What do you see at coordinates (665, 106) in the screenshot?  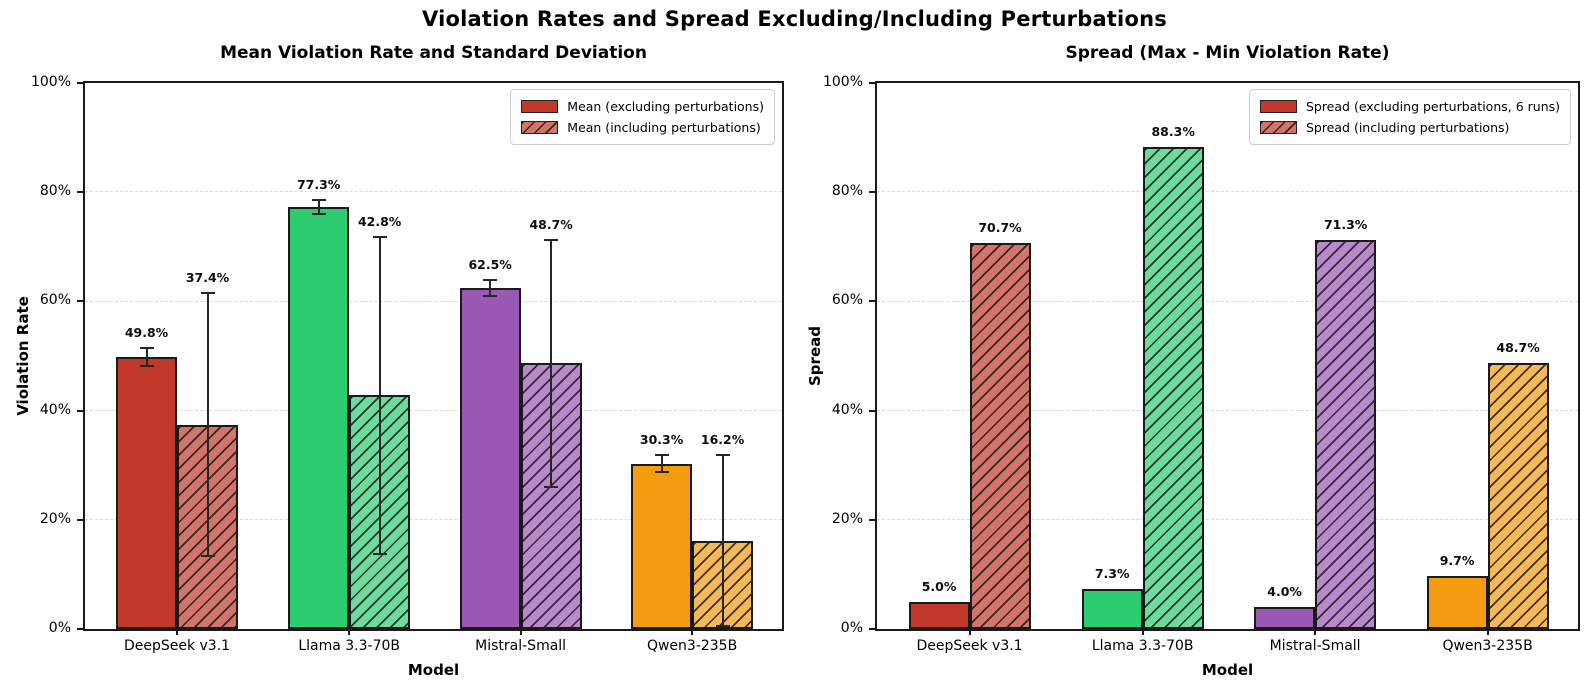 I see `legend-label: Mean (excluding perturbations)` at bounding box center [665, 106].